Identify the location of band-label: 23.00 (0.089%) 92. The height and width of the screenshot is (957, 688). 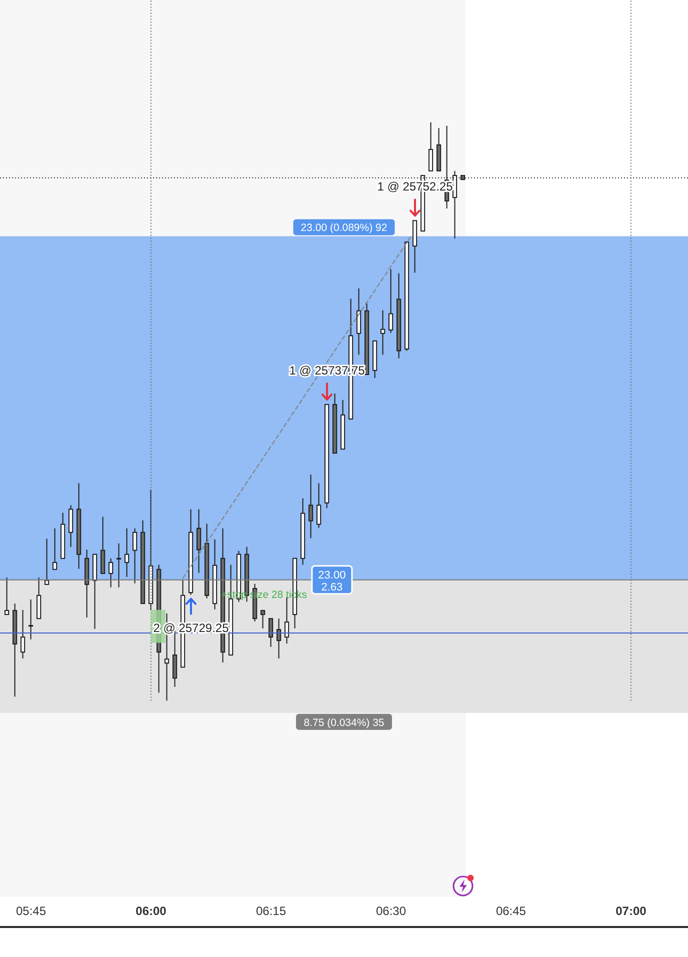
(344, 228).